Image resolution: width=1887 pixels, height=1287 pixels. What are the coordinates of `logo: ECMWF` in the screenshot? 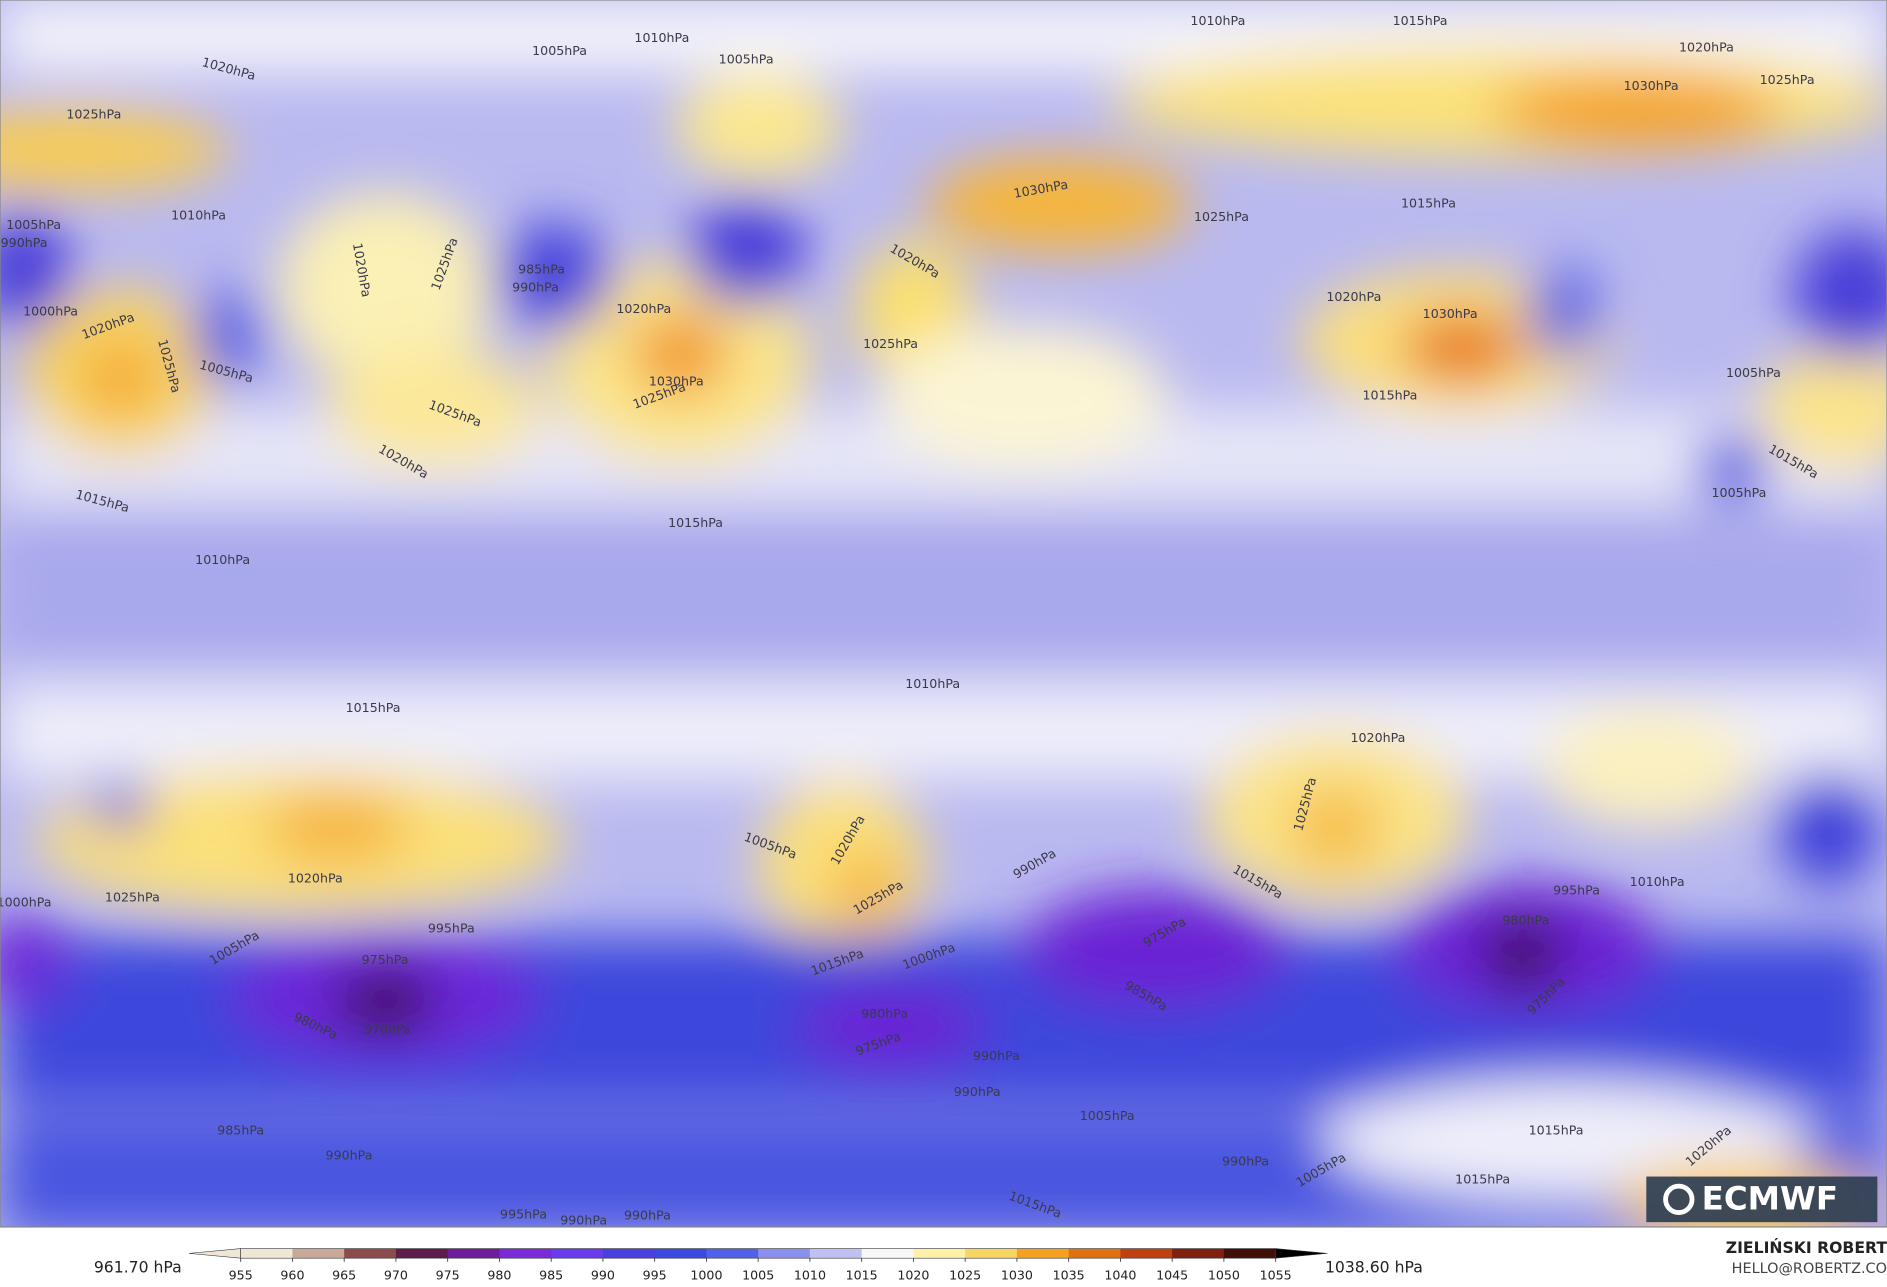 It's located at (1762, 1199).